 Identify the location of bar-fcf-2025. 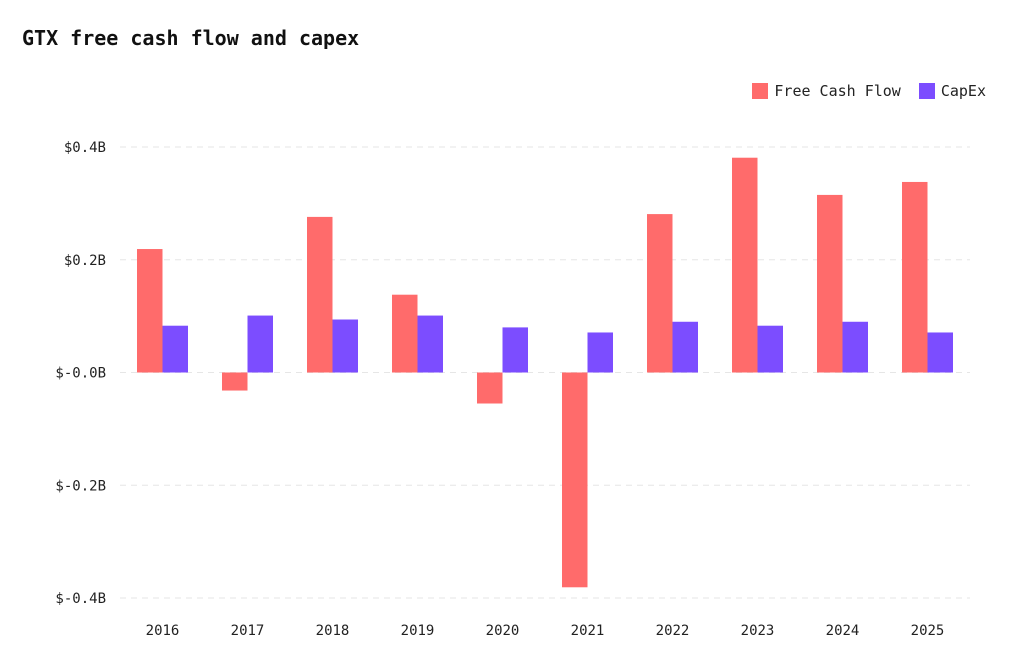
(915, 277).